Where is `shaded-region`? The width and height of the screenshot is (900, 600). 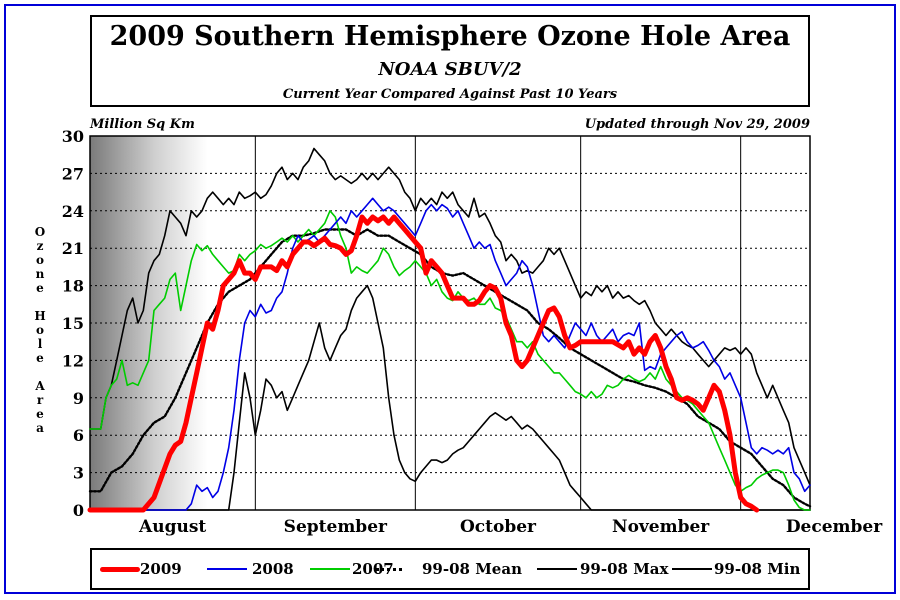 shaded-region is located at coordinates (149, 323).